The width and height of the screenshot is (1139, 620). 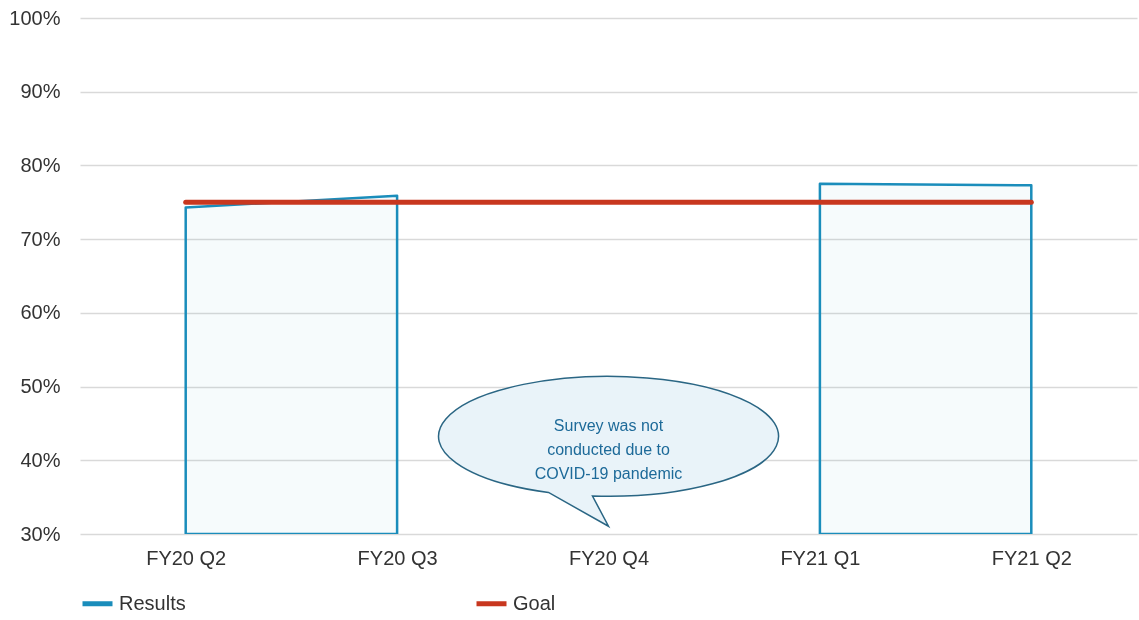 What do you see at coordinates (40, 459) in the screenshot?
I see `y-tick-label: 40%` at bounding box center [40, 459].